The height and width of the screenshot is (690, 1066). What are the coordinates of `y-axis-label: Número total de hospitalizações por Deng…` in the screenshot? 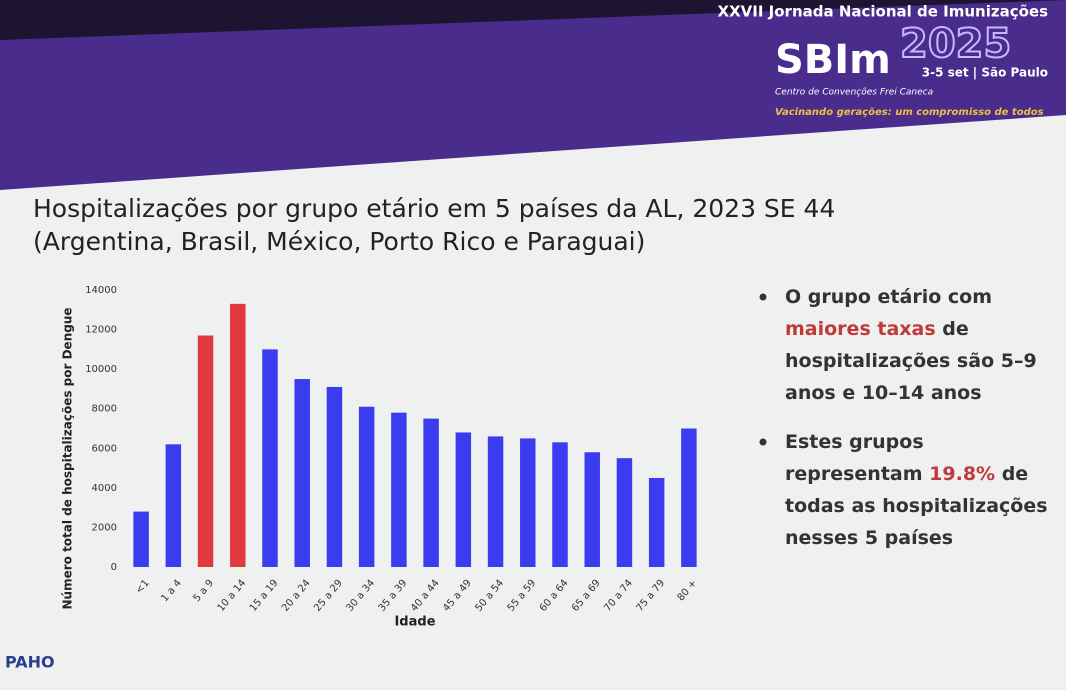 It's located at (68, 458).